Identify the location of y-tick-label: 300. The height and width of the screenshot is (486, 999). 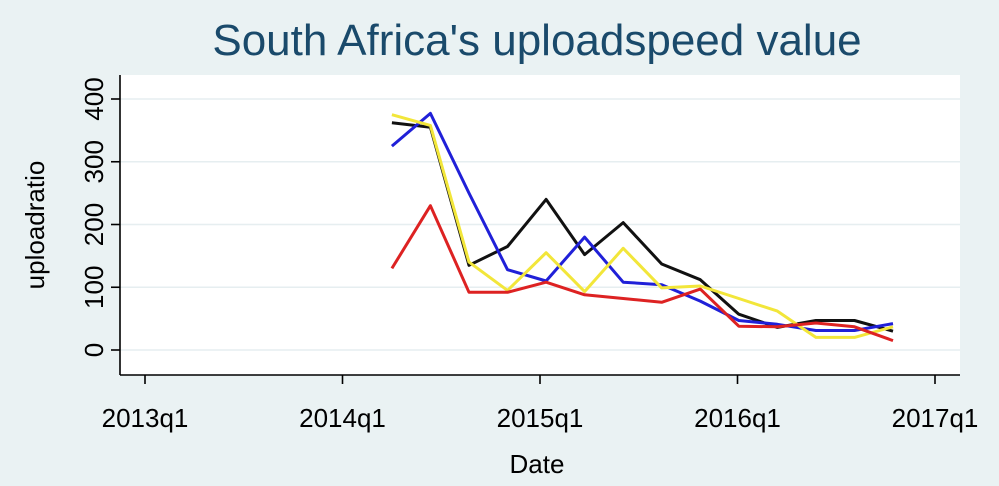
(94, 161).